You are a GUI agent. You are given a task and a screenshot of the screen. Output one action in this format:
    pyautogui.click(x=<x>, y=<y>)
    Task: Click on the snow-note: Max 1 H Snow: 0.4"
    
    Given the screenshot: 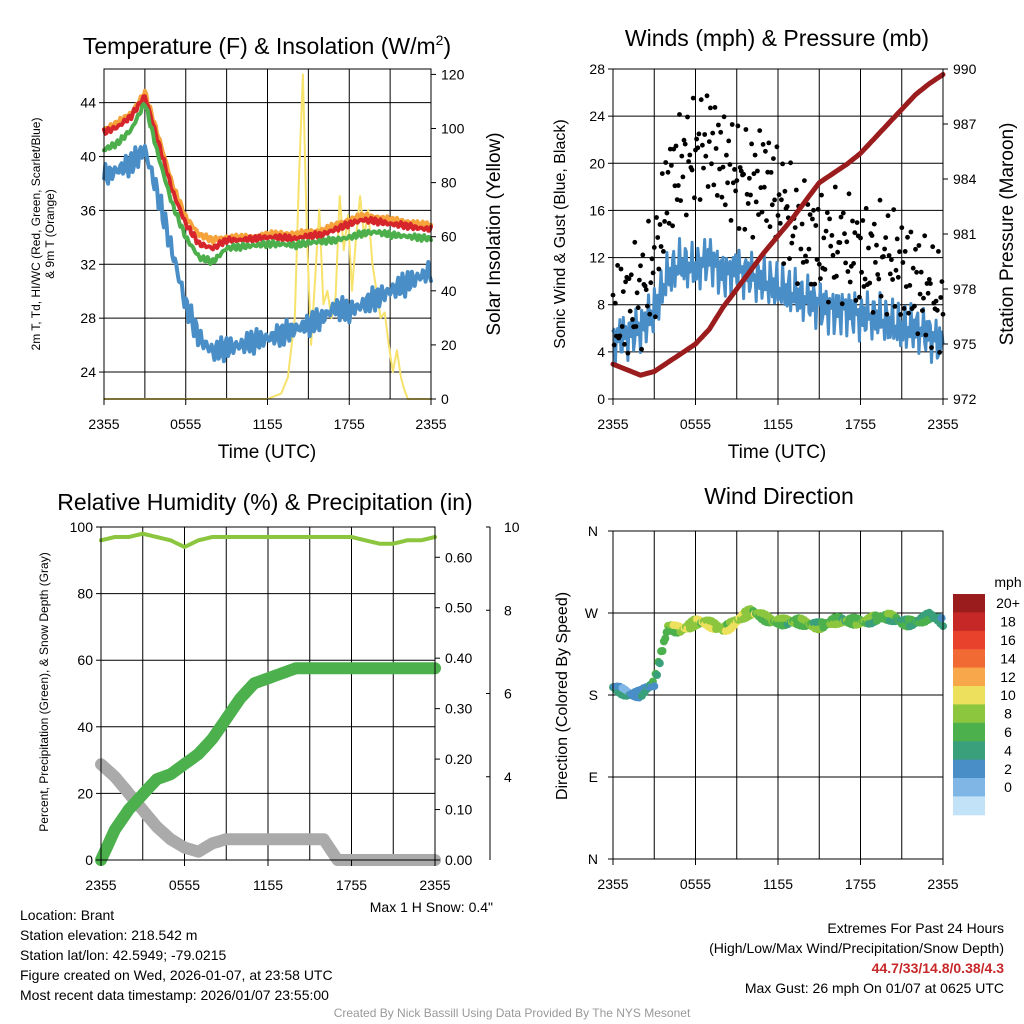 What is the action you would take?
    pyautogui.click(x=431, y=907)
    